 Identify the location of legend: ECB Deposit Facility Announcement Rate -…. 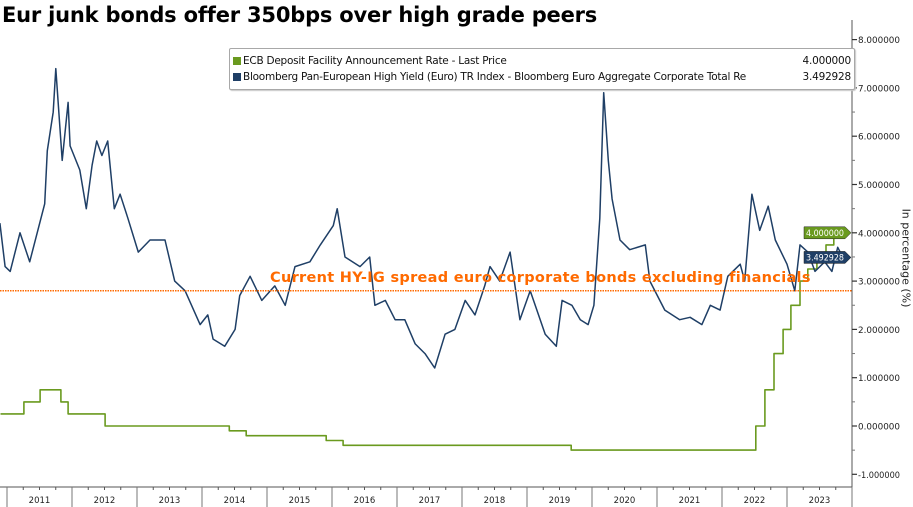
(542, 69).